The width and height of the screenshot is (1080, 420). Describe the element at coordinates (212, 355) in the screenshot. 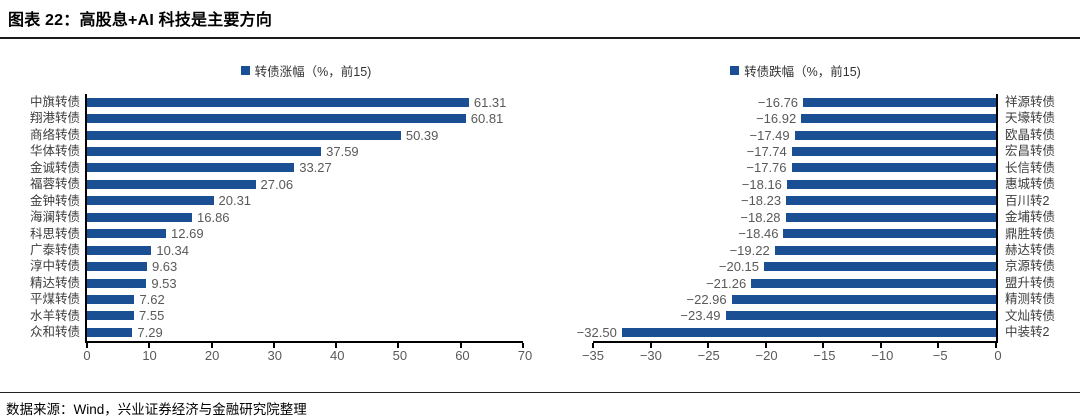

I see `axis-tick-label: 20` at that location.